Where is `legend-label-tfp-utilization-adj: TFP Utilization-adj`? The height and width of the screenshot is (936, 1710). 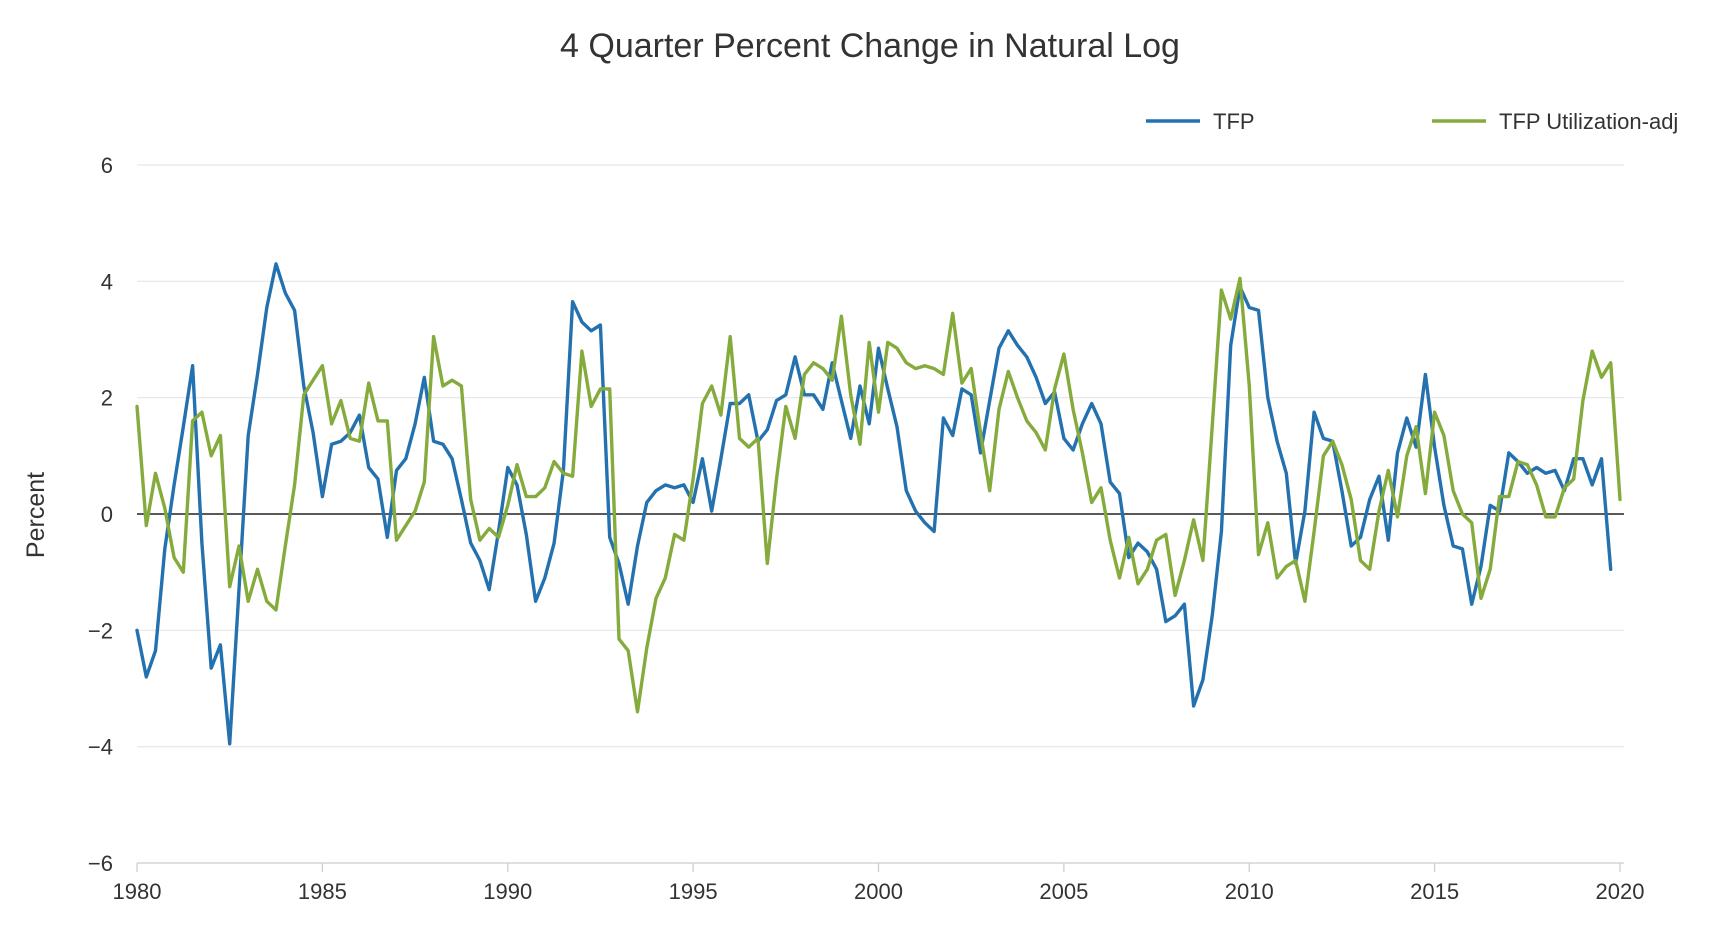 legend-label-tfp-utilization-adj: TFP Utilization-adj is located at coordinates (1588, 121).